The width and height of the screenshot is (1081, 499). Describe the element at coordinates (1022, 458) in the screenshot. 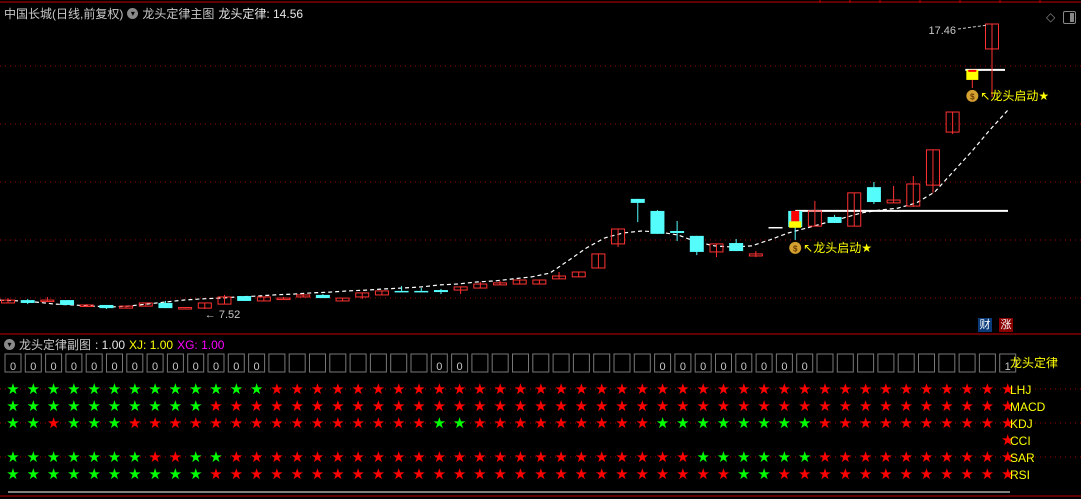

I see `row-label-sar: SAR` at that location.